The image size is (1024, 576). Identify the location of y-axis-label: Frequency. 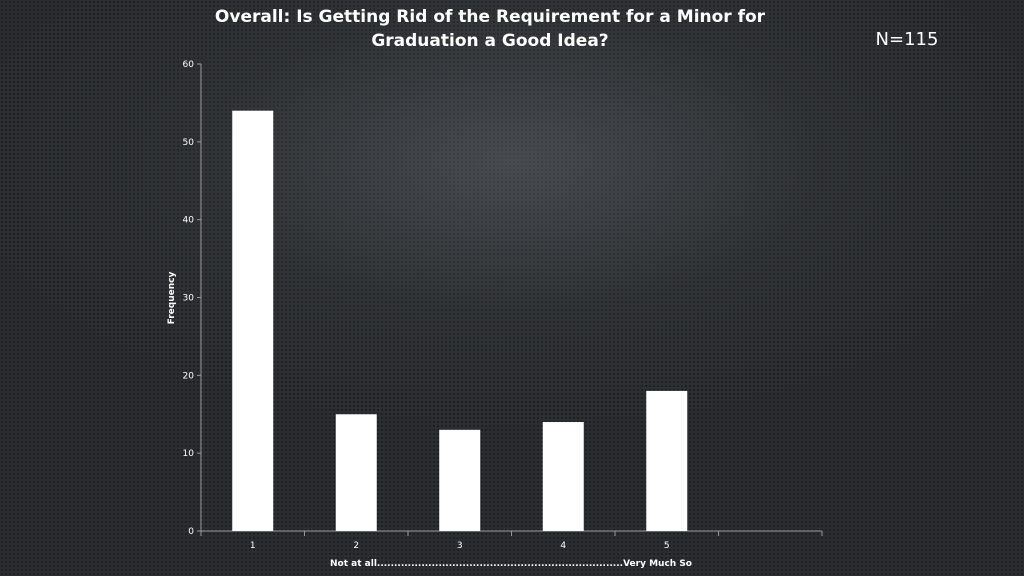
(172, 298).